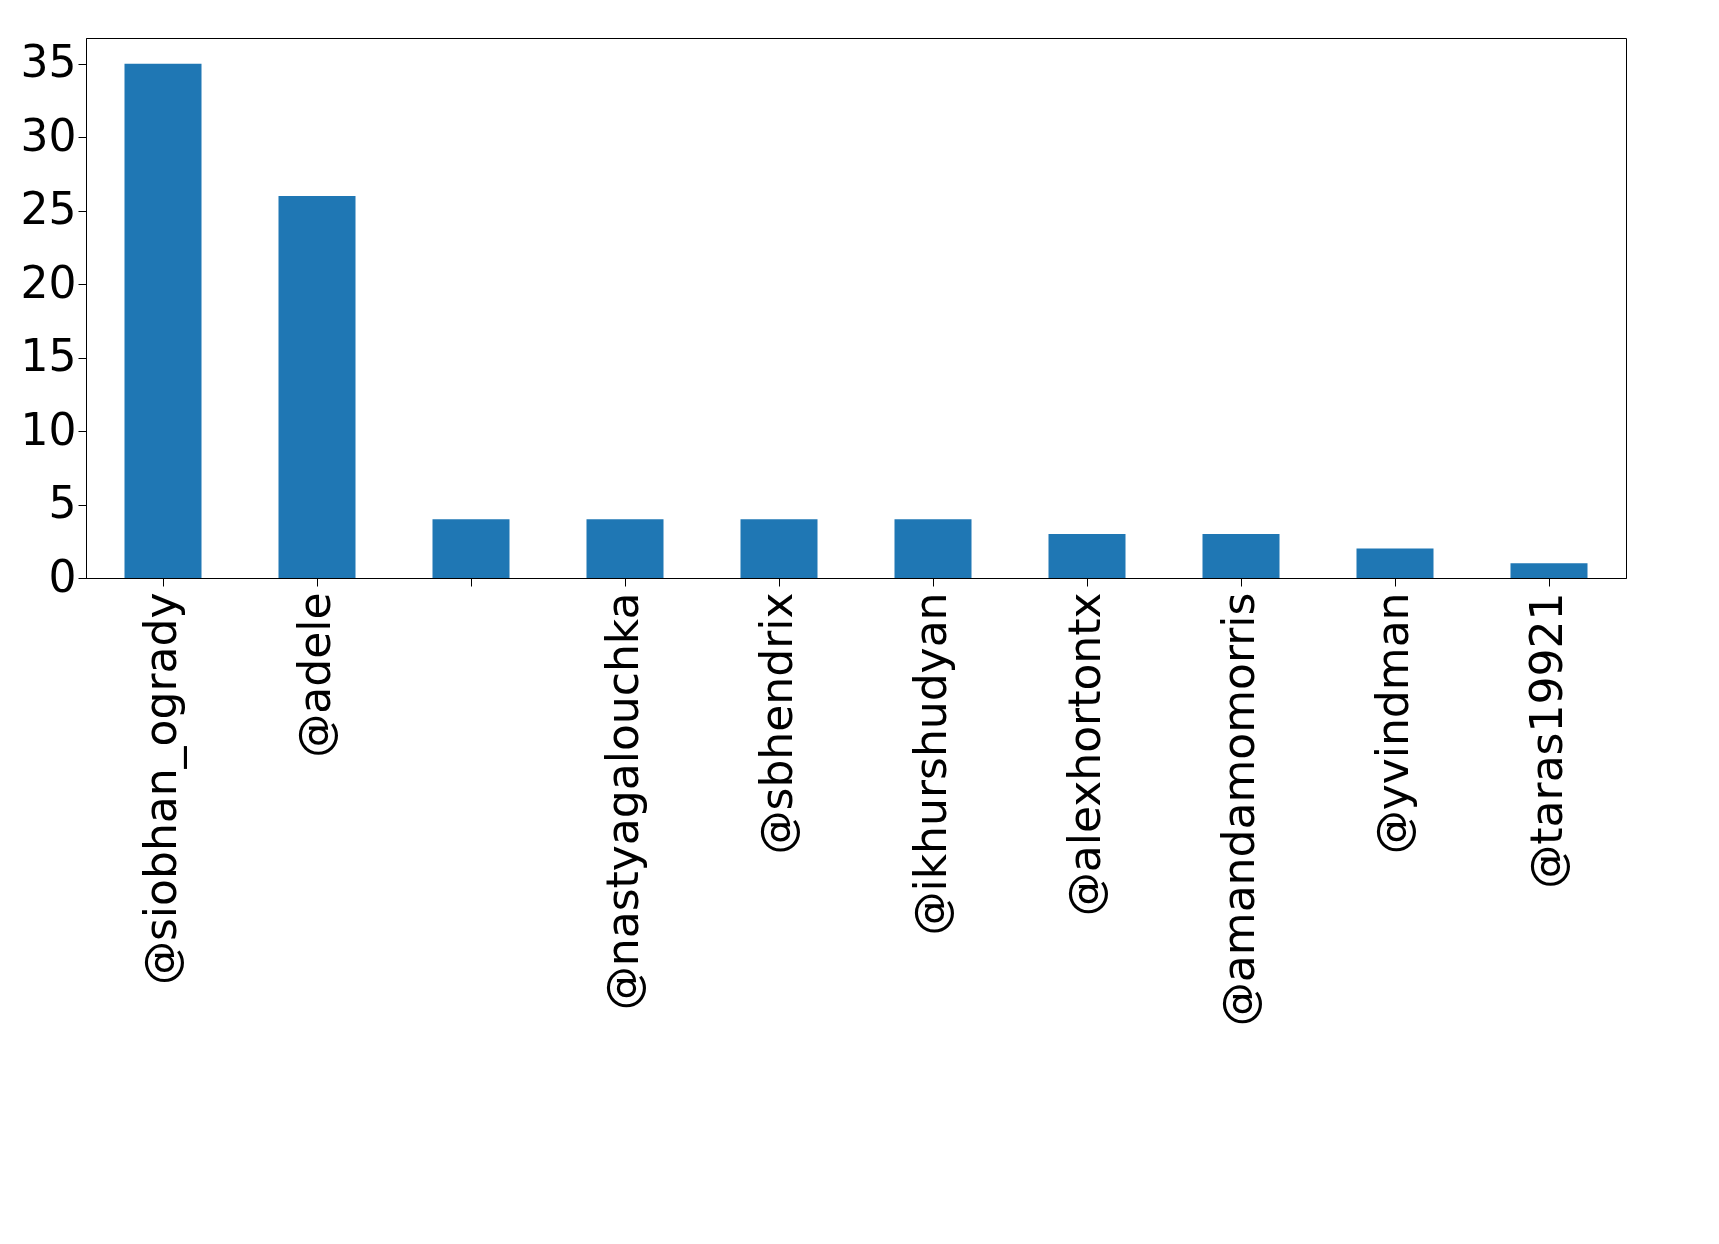 This screenshot has width=1719, height=1244. I want to click on y-tick-label: 10, so click(48, 429).